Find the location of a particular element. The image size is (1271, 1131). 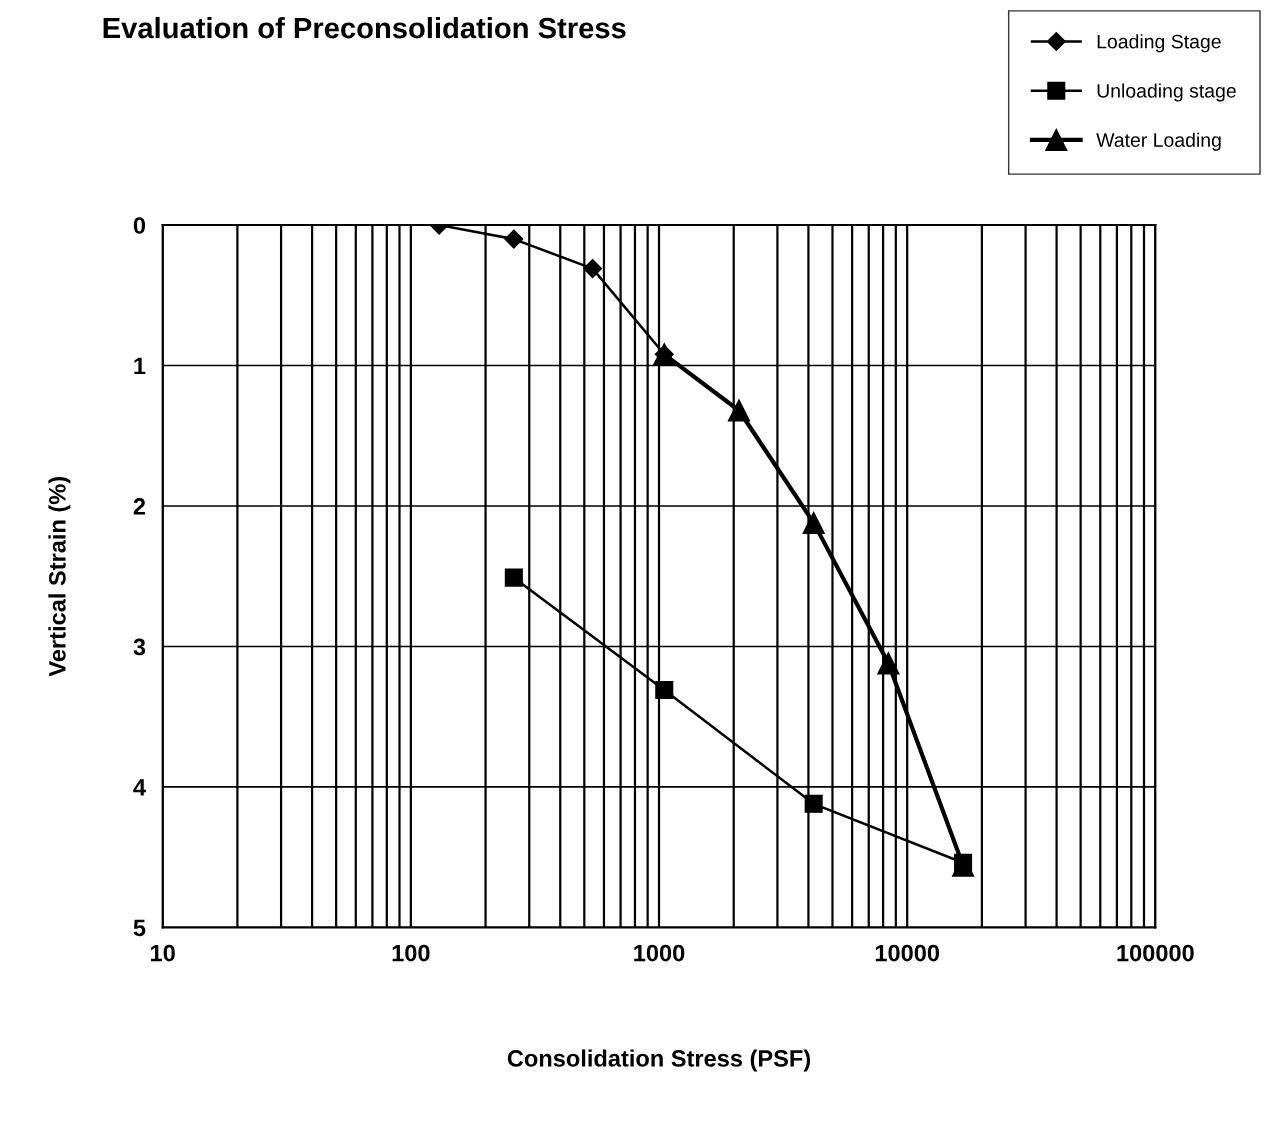

legend-label: Loading Stage is located at coordinates (1159, 43).